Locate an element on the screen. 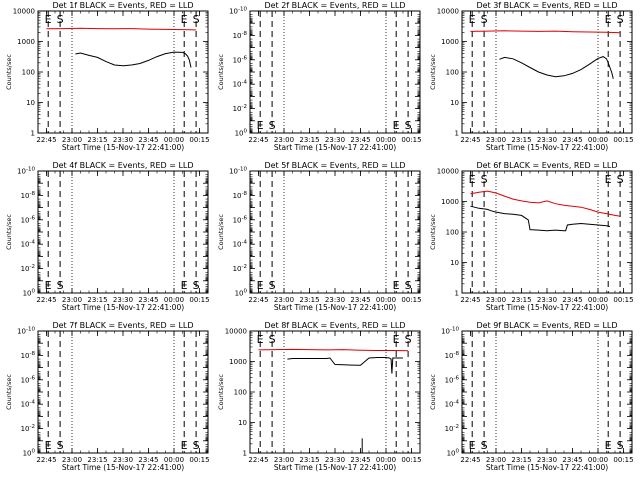 This screenshot has width=640, height=480. plot-title: Det 9f BLACK = Events, RED = LLD is located at coordinates (546, 325).